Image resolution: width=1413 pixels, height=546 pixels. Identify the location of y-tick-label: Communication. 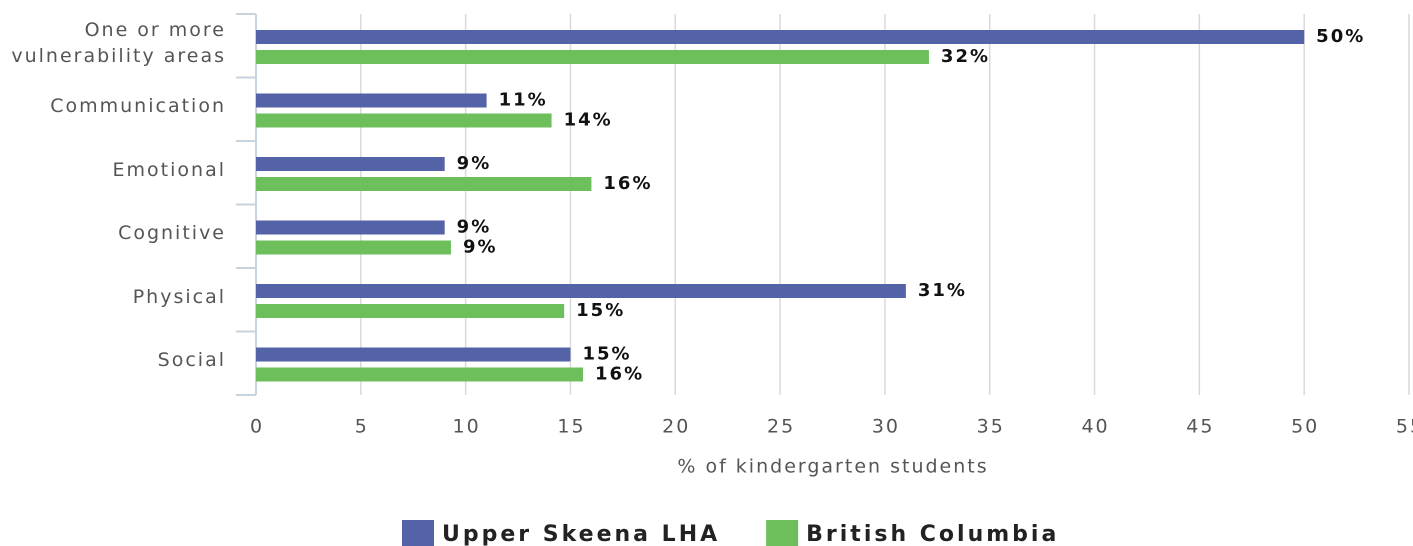
(138, 106).